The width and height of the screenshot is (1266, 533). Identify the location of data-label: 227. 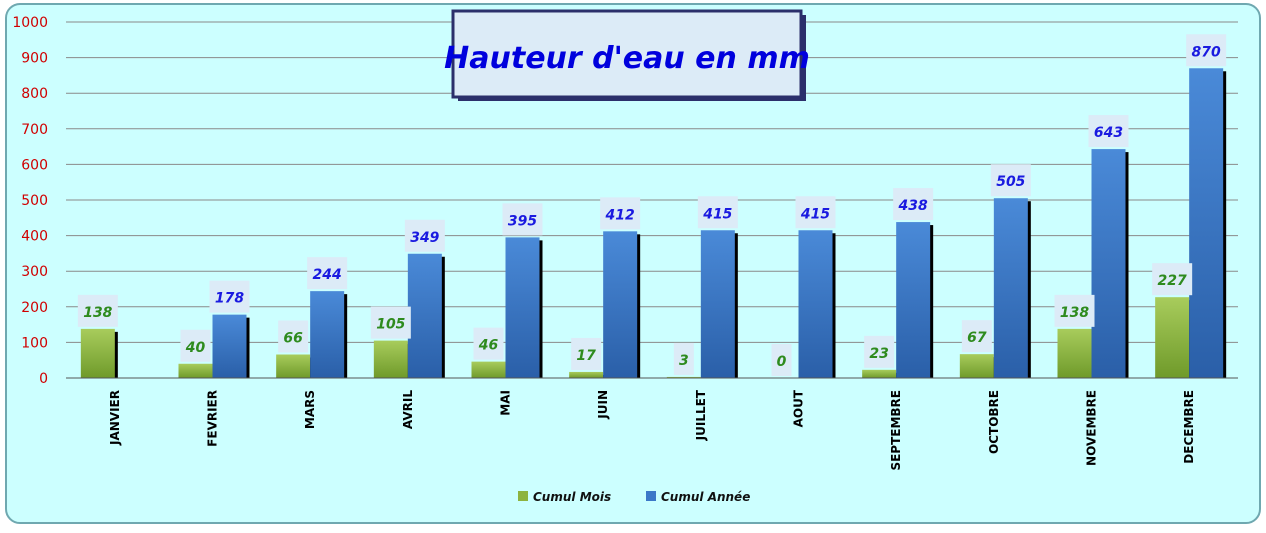
(1172, 281).